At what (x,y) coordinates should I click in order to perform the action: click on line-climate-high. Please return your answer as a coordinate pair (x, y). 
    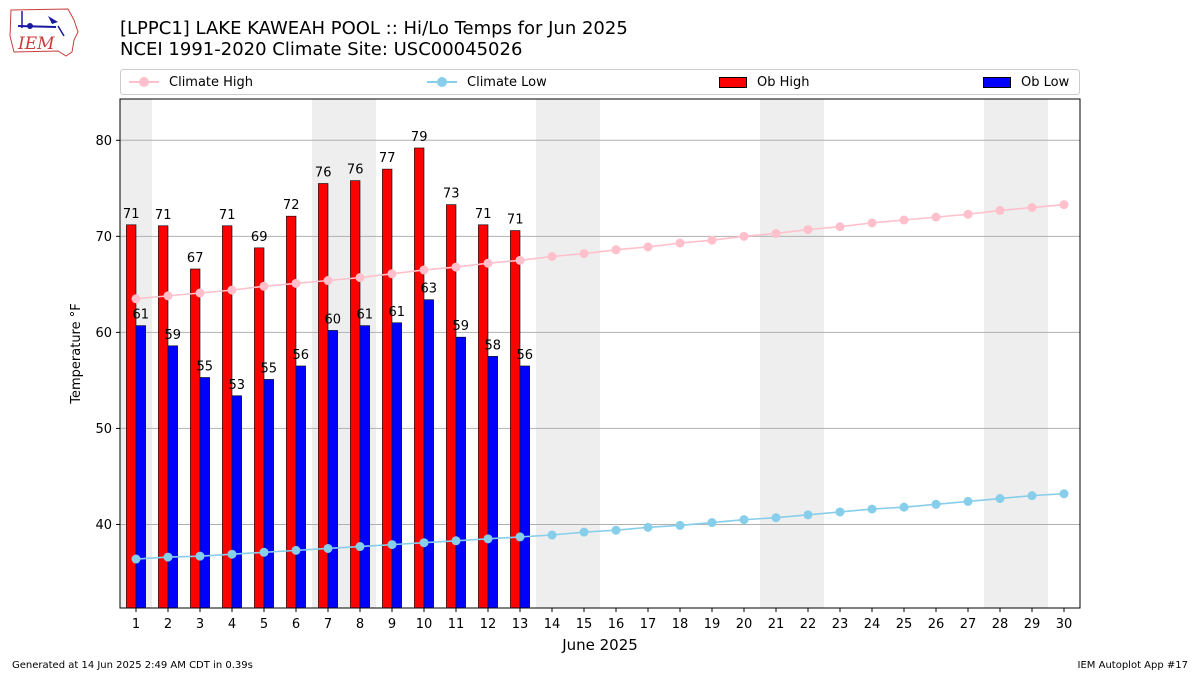
    Looking at the image, I should click on (600, 251).